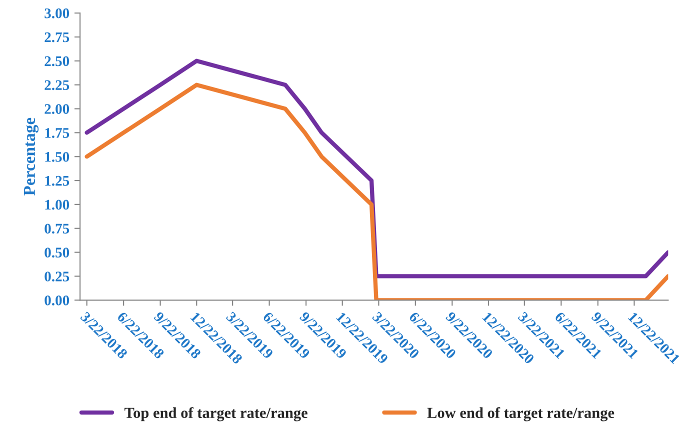  I want to click on y-tick-label: 2.50, so click(57, 61).